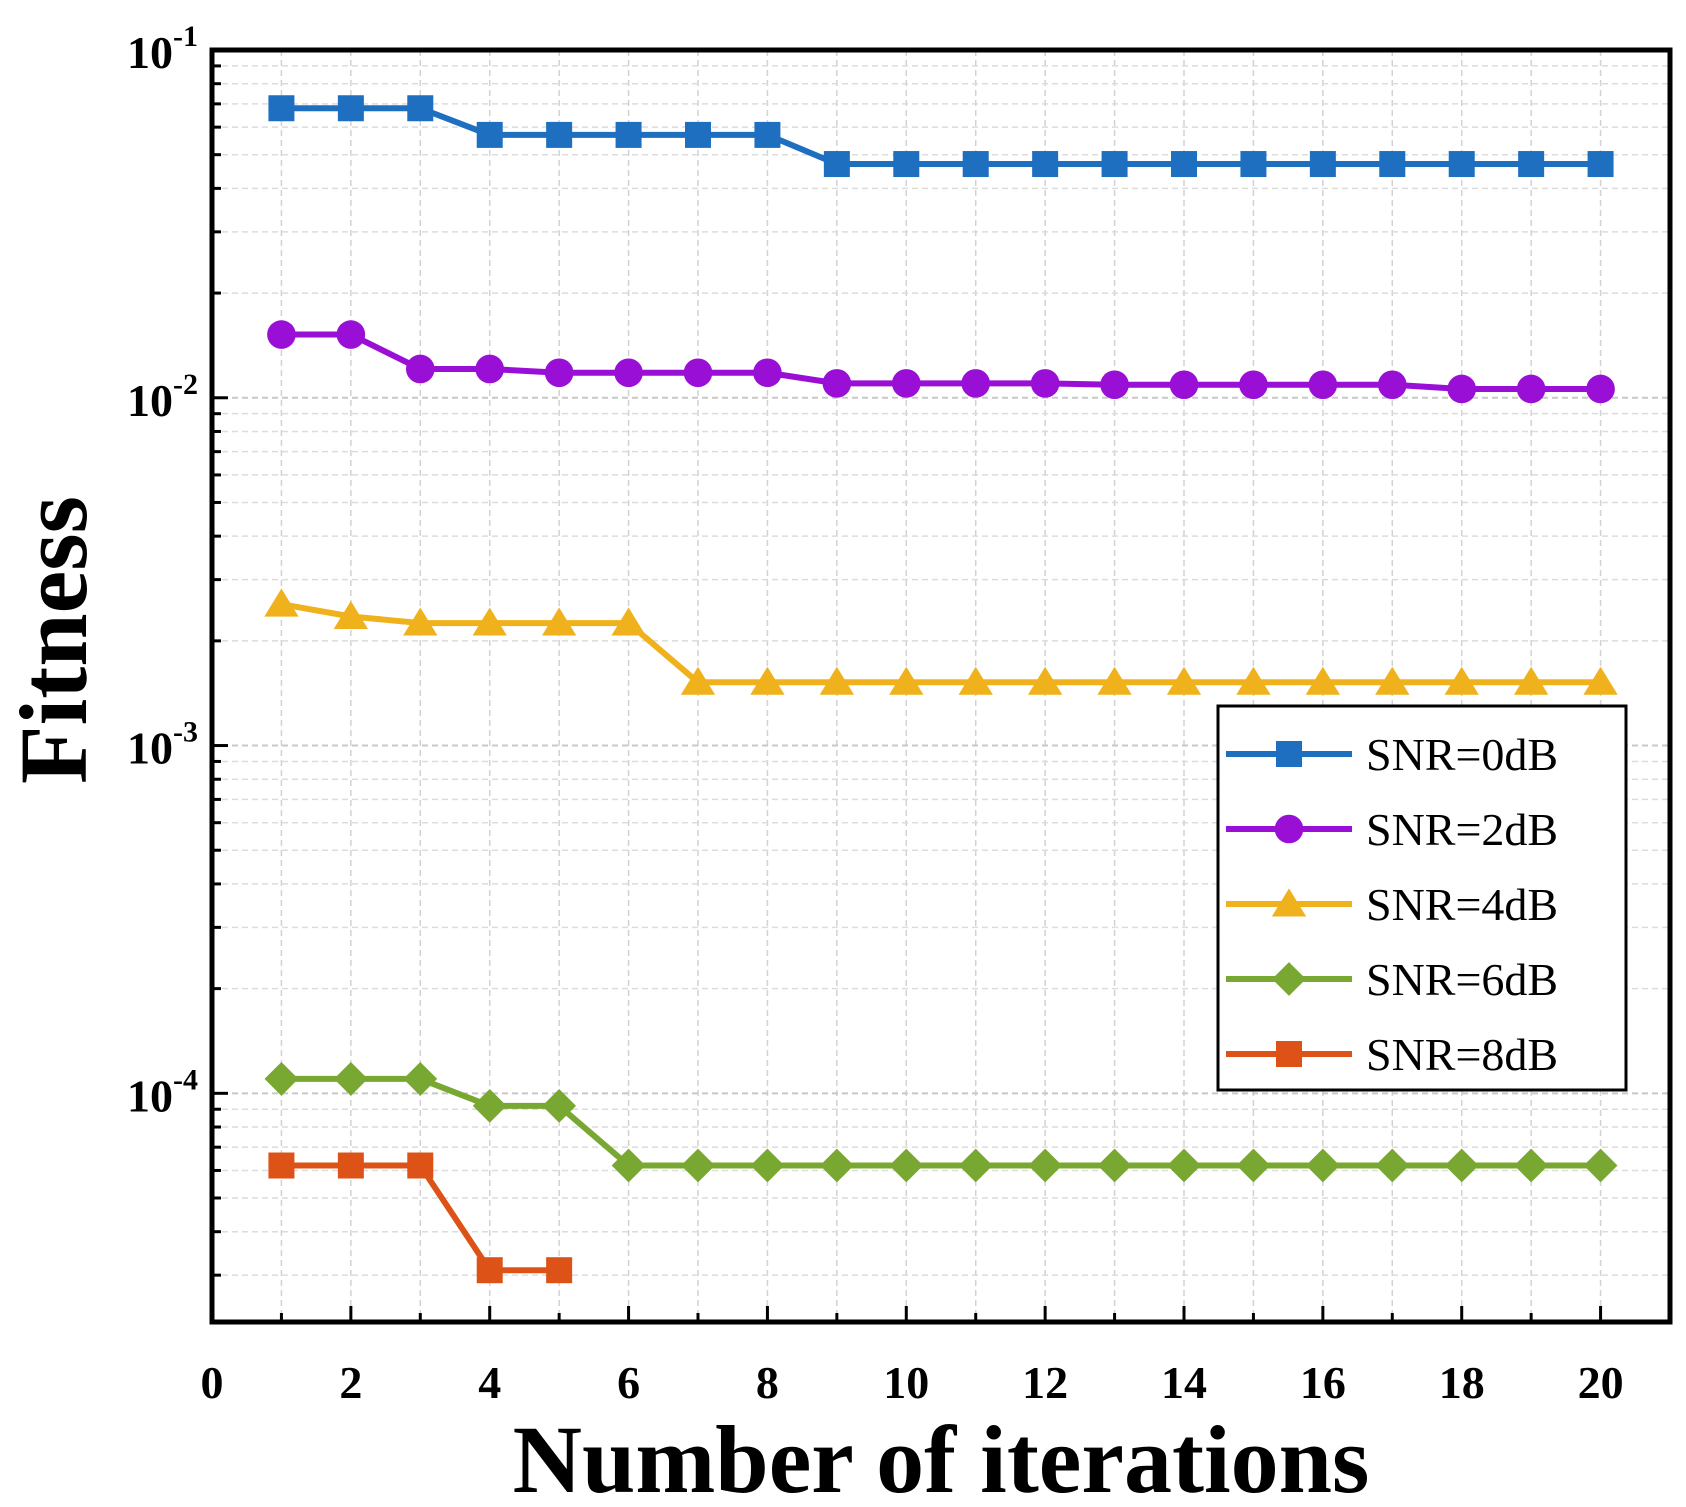 This screenshot has height=1507, width=1686. I want to click on x-tick-label: 2, so click(350, 1382).